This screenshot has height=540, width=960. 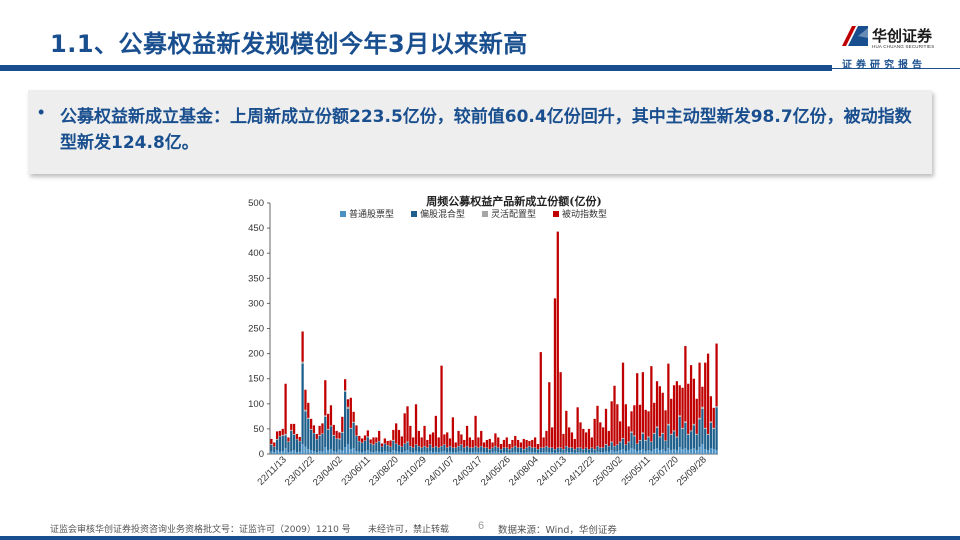 I want to click on x-tick-label: 24/03/17, so click(x=468, y=471).